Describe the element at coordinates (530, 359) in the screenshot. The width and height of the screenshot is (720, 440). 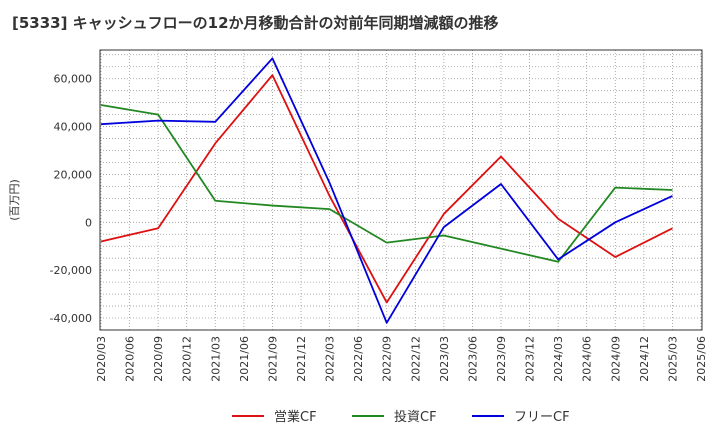
I see `x-tick-label: 2023/12` at that location.